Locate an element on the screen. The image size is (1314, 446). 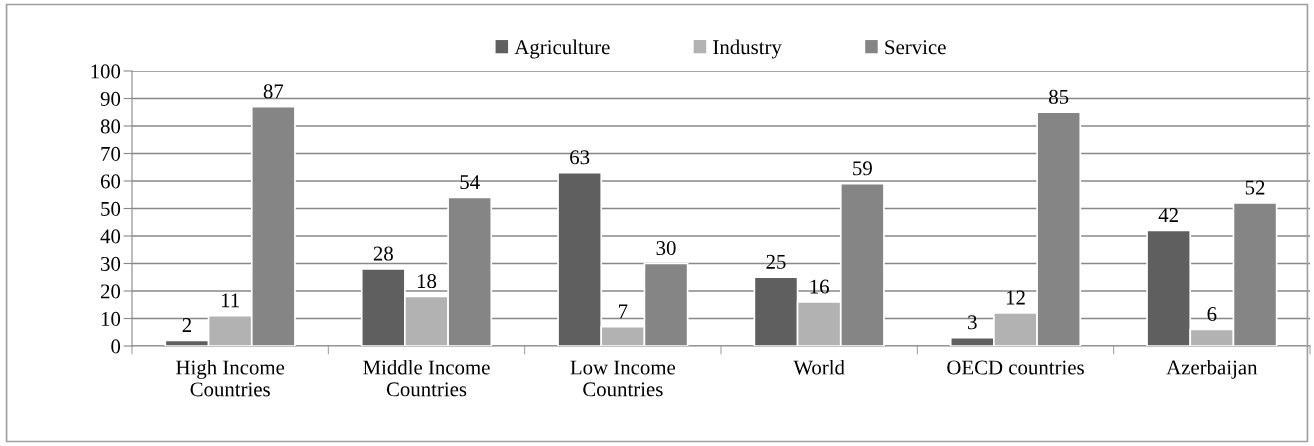
data-label: 52 is located at coordinates (1255, 187).